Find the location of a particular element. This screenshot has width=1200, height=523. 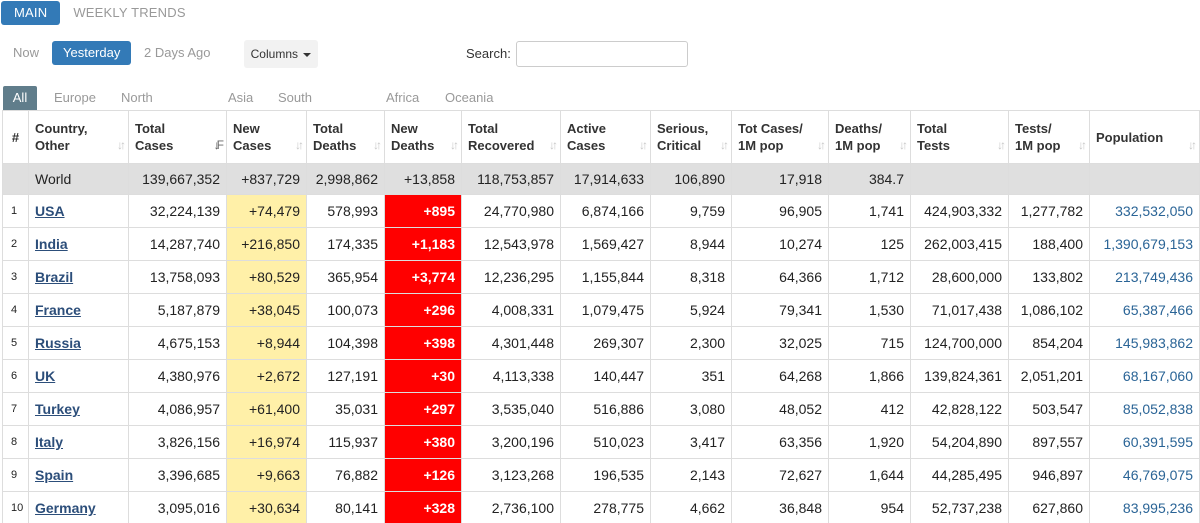

country-link: USA is located at coordinates (50, 211).